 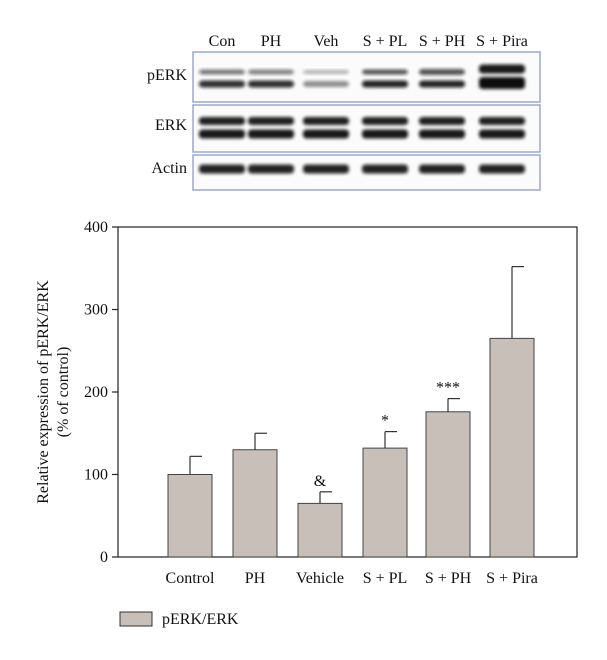 What do you see at coordinates (222, 41) in the screenshot?
I see `blot-lane-label: Con` at bounding box center [222, 41].